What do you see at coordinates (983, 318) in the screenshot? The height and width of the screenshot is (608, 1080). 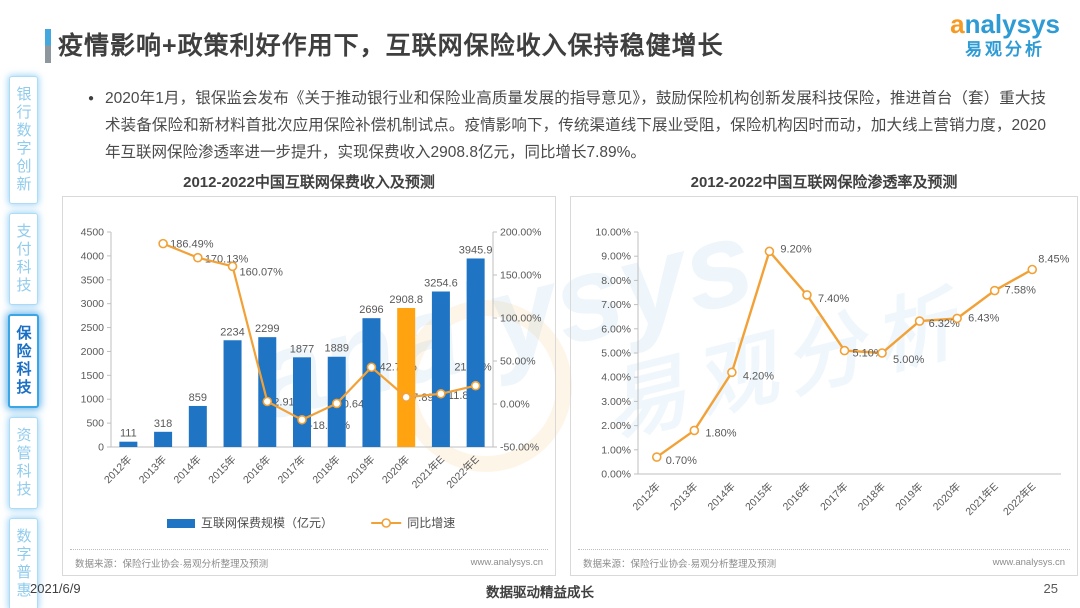 I see `svg-text: 6.43%` at bounding box center [983, 318].